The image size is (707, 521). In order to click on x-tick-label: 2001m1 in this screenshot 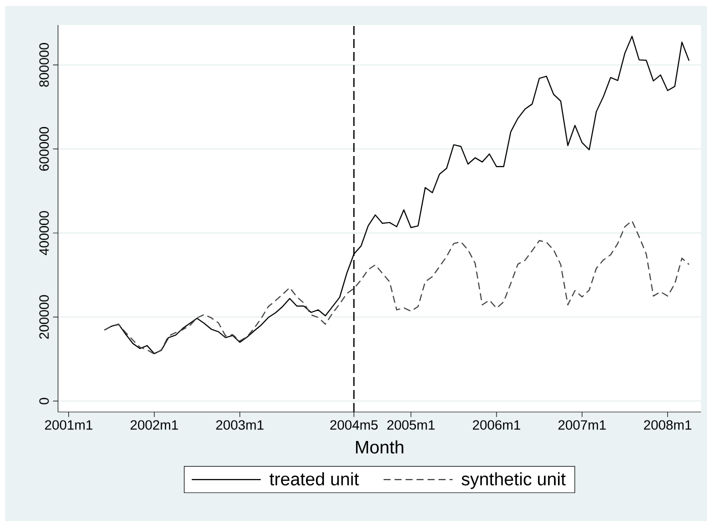, I will do `click(68, 425)`.